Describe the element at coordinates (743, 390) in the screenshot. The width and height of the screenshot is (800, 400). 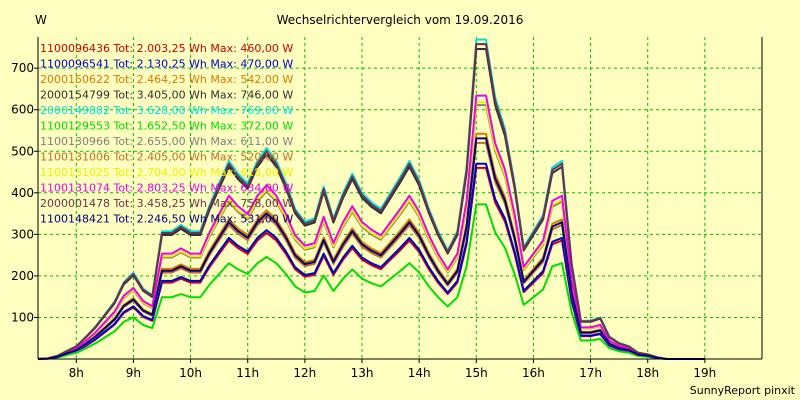
I see `footer-credit: SunnyReport pinxit` at that location.